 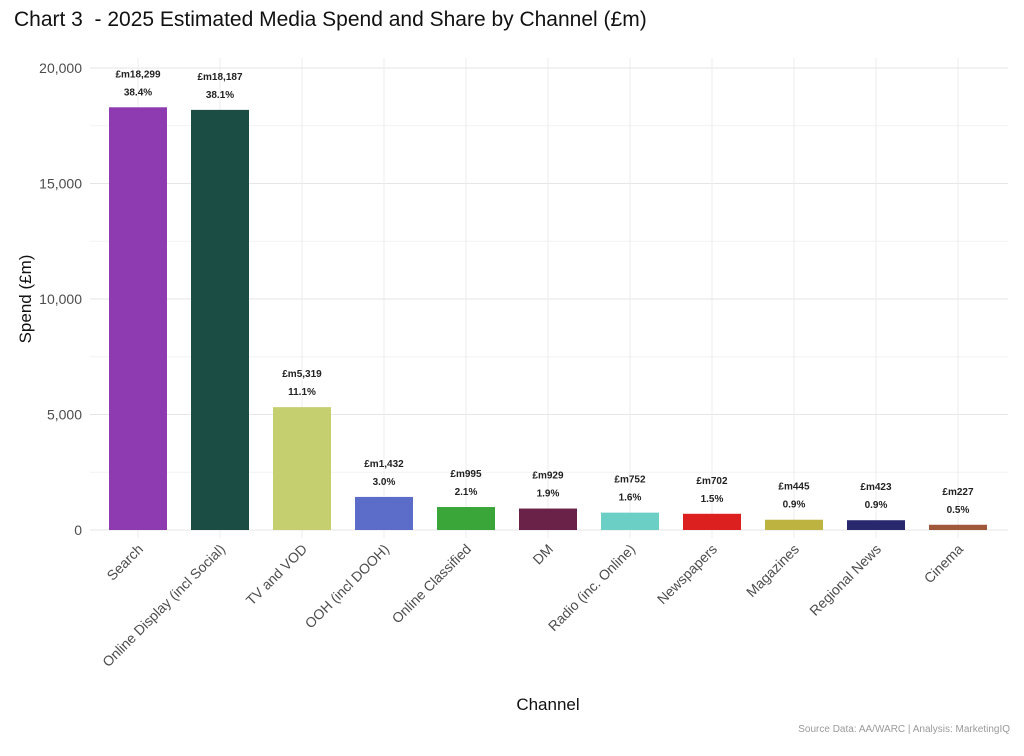 I want to click on value-label: £m445, so click(x=794, y=487).